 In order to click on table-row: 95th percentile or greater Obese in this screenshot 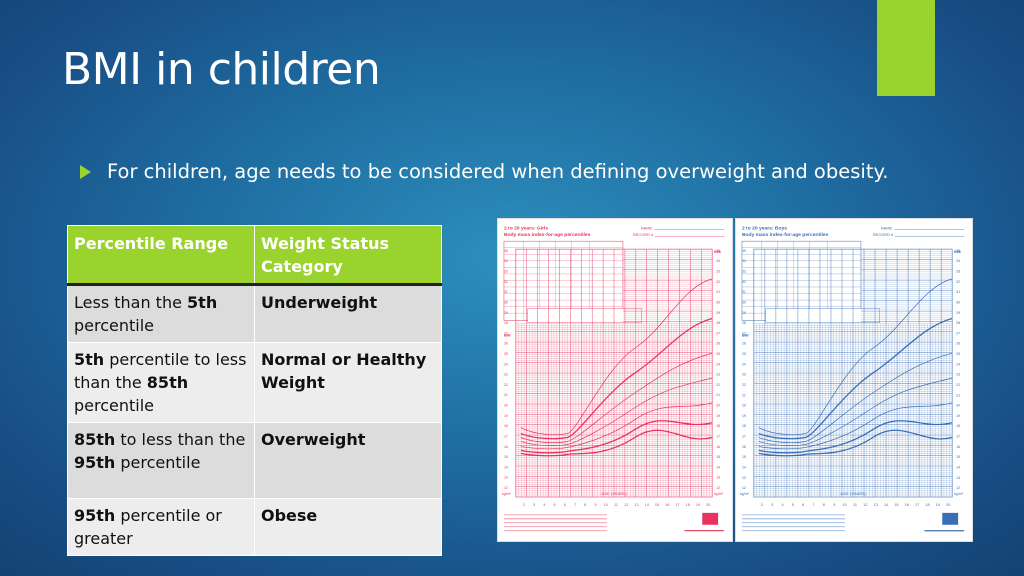, I will do `click(254, 527)`.